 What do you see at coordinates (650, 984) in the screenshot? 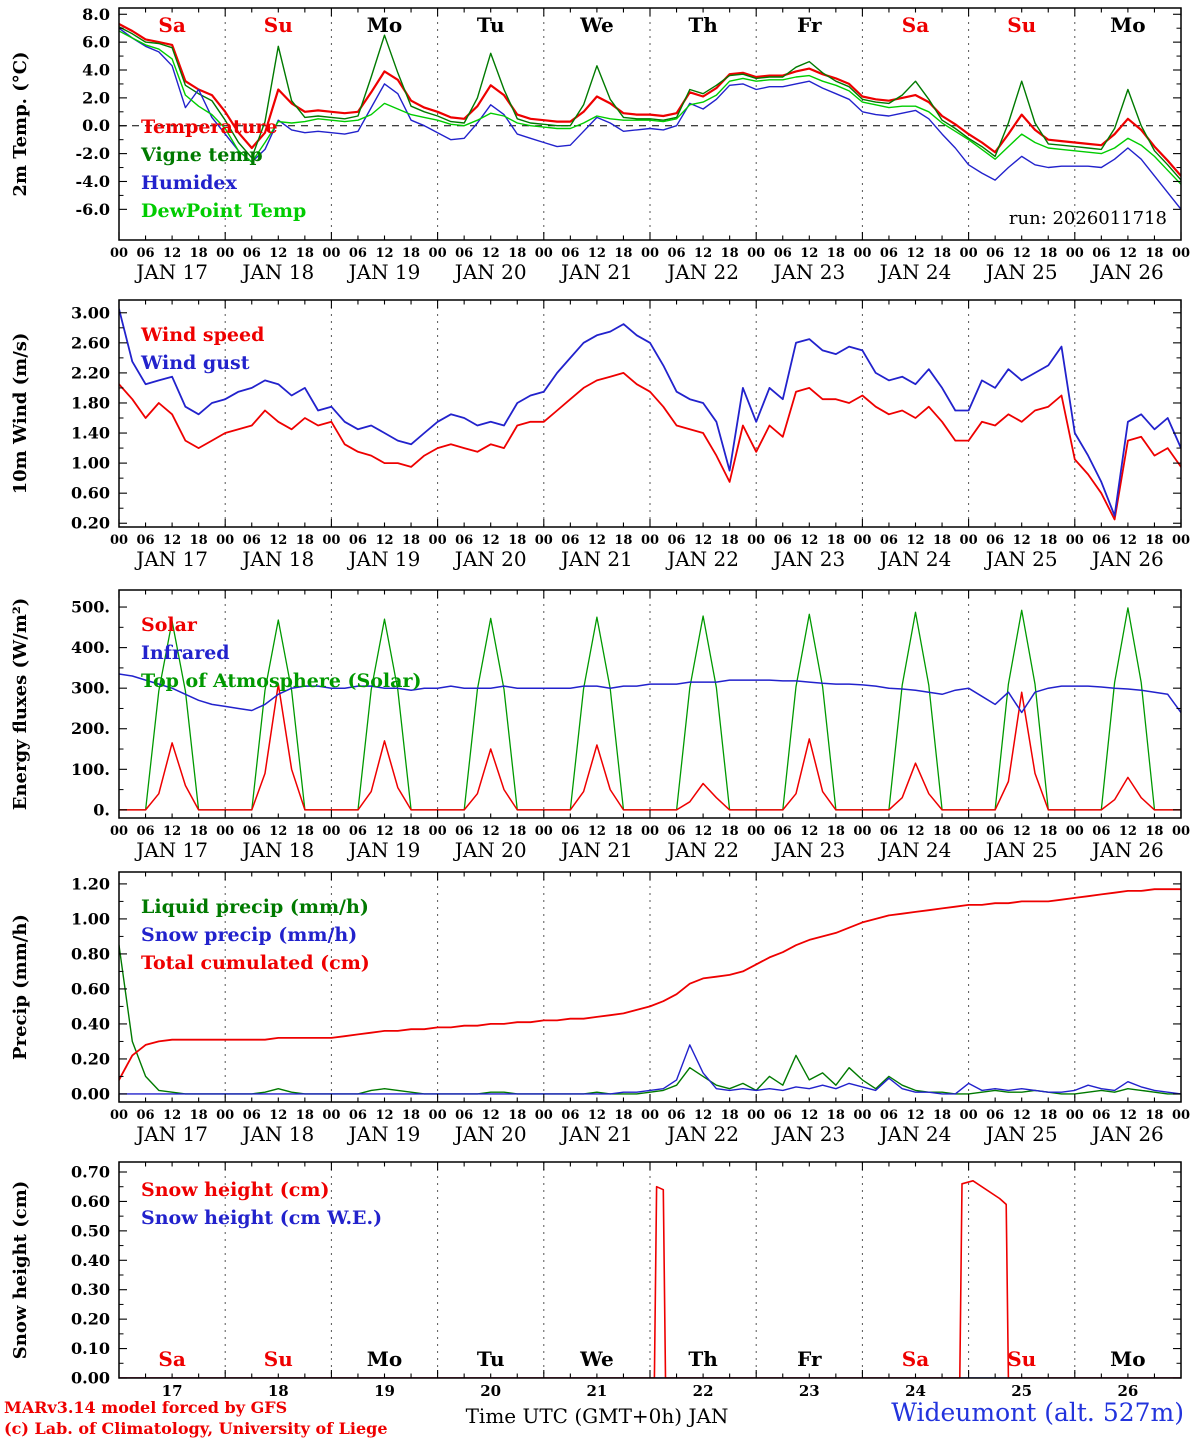
I see `series-total-cumulated-line` at bounding box center [650, 984].